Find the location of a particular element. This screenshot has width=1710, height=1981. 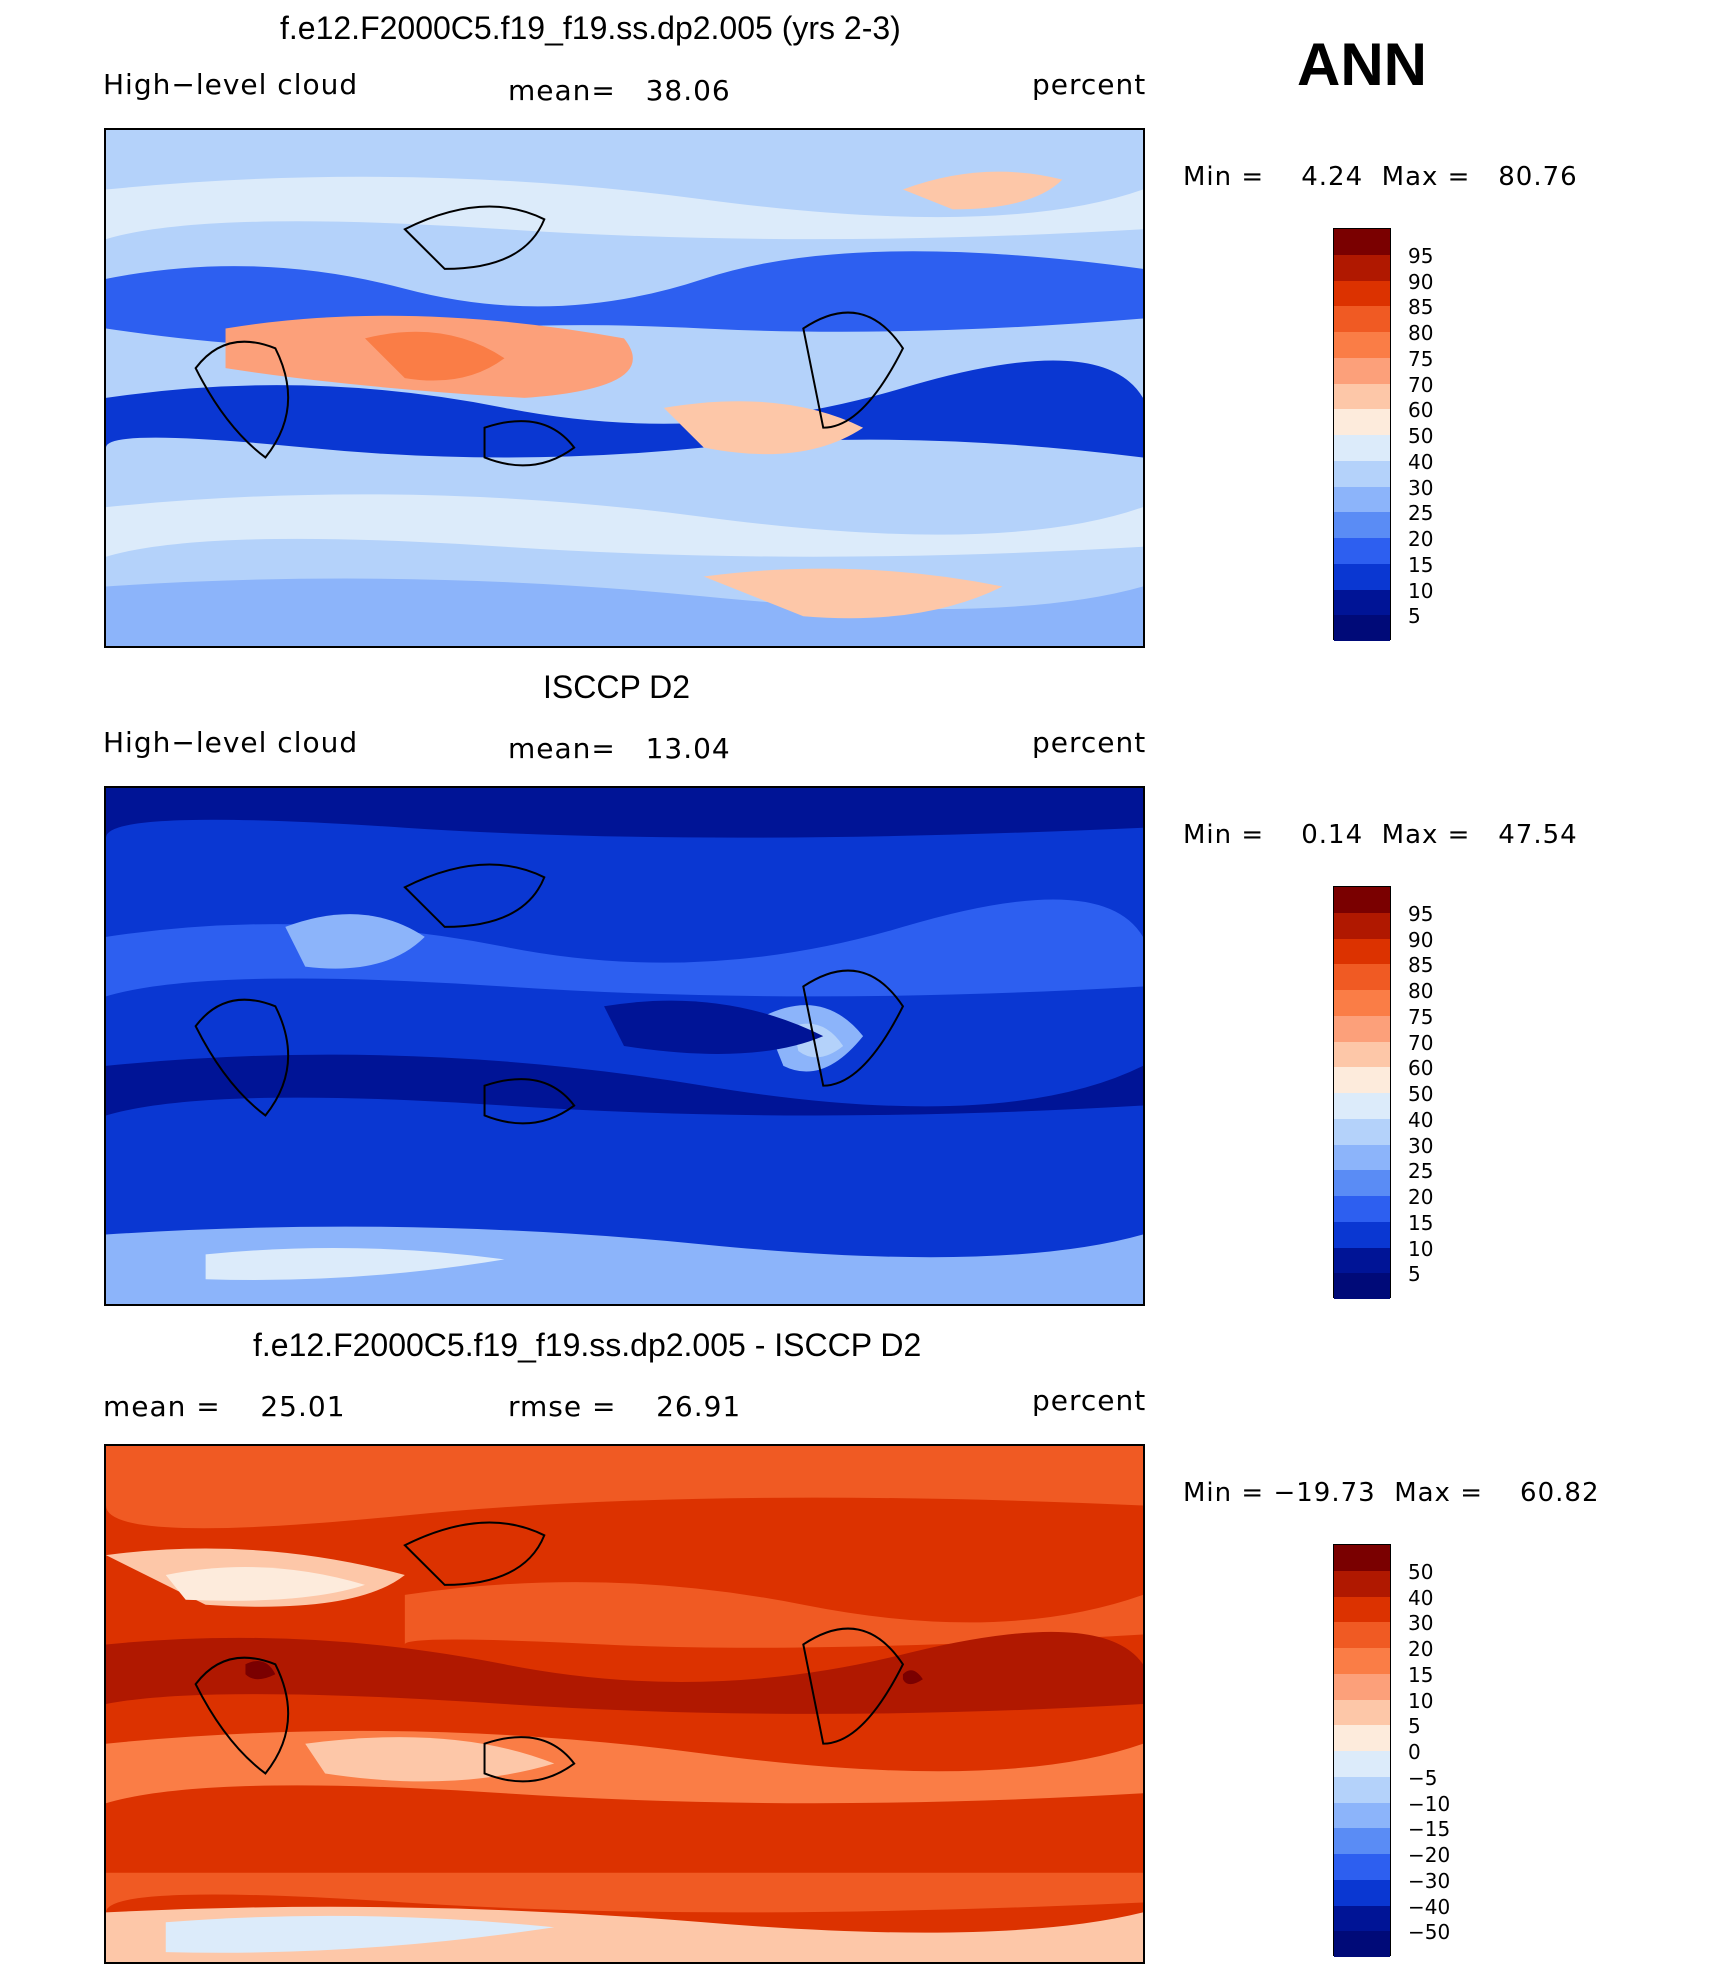

panel3-colorbar is located at coordinates (1362, 1750).